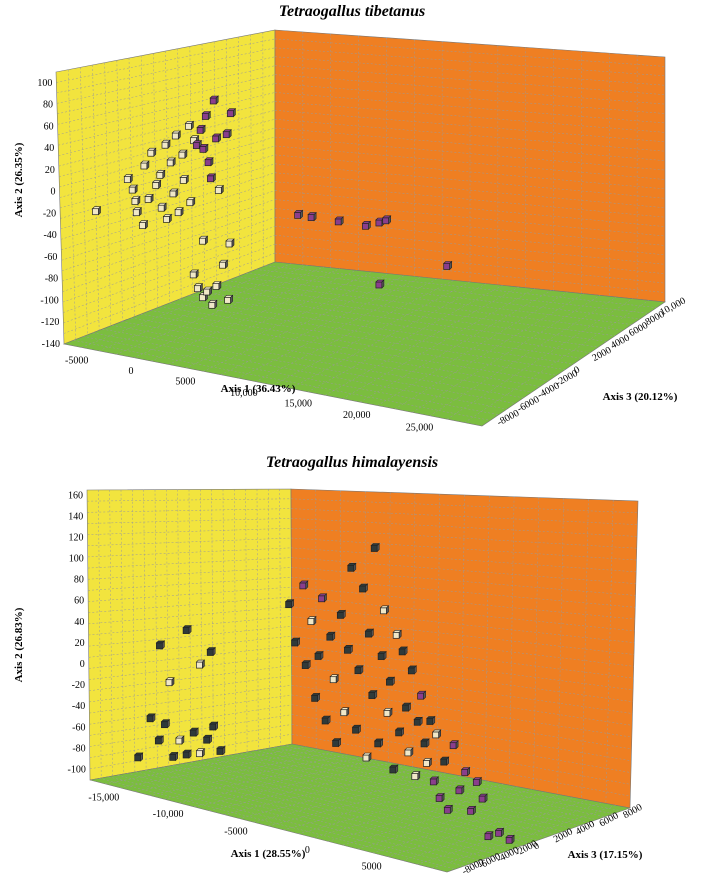 This screenshot has width=704, height=873. Describe the element at coordinates (78, 727) in the screenshot. I see `y-tick-label: -60` at that location.